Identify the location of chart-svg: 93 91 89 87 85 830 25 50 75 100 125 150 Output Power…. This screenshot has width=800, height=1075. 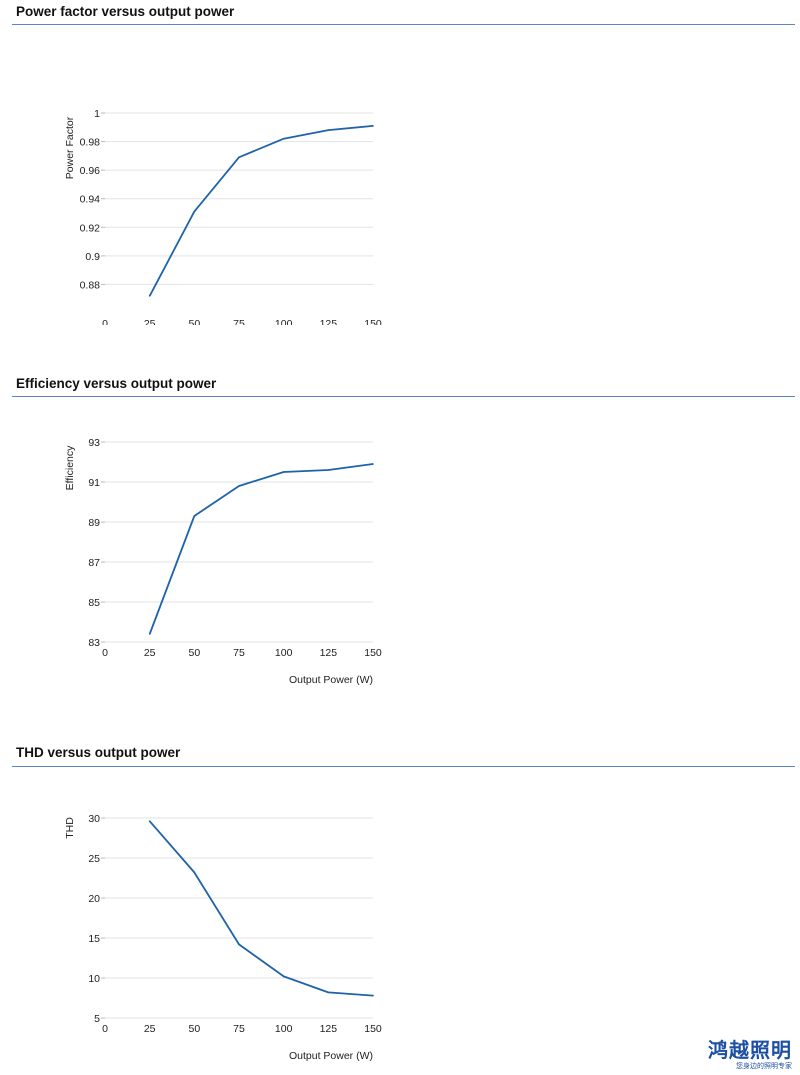
(223, 561).